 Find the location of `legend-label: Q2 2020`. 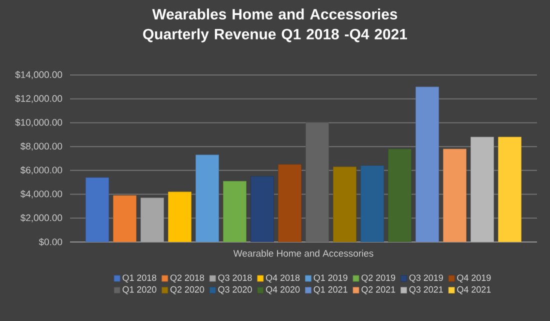

legend-label: Q2 2020 is located at coordinates (187, 290).